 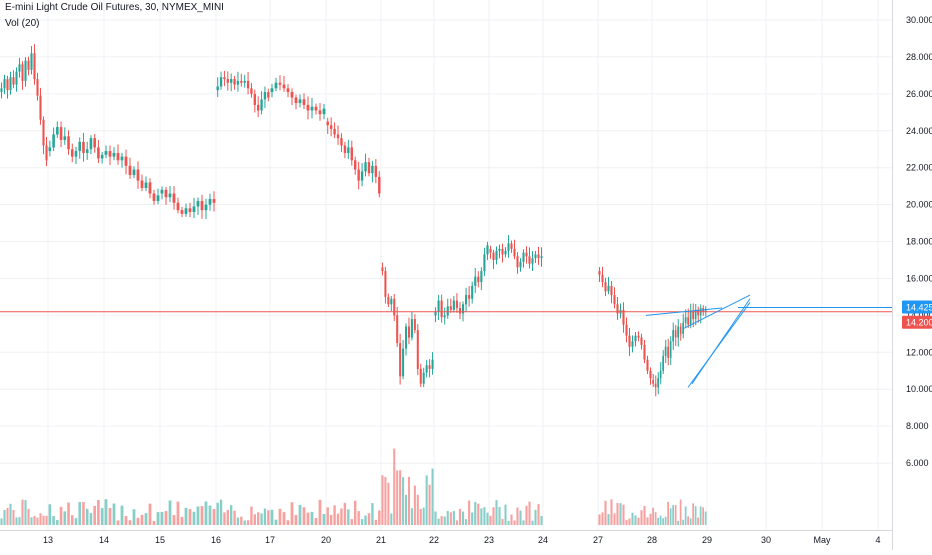 What do you see at coordinates (919, 278) in the screenshot?
I see `y-tick-label: 16.000` at bounding box center [919, 278].